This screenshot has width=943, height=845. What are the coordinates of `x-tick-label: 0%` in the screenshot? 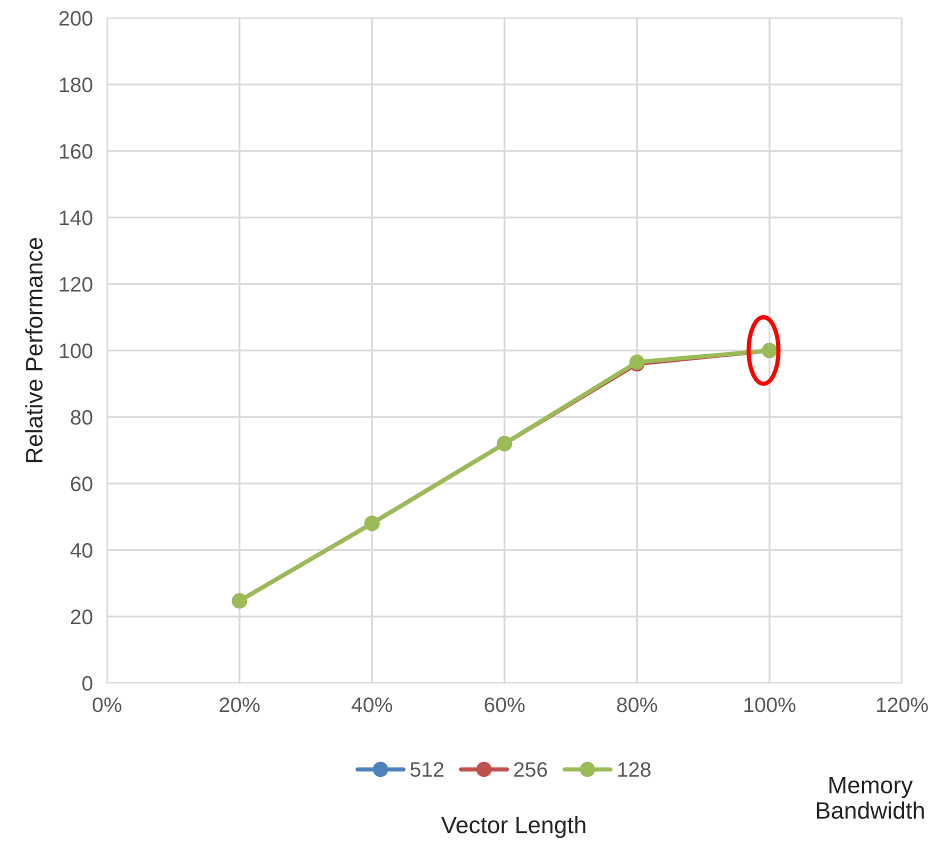 It's located at (107, 704).